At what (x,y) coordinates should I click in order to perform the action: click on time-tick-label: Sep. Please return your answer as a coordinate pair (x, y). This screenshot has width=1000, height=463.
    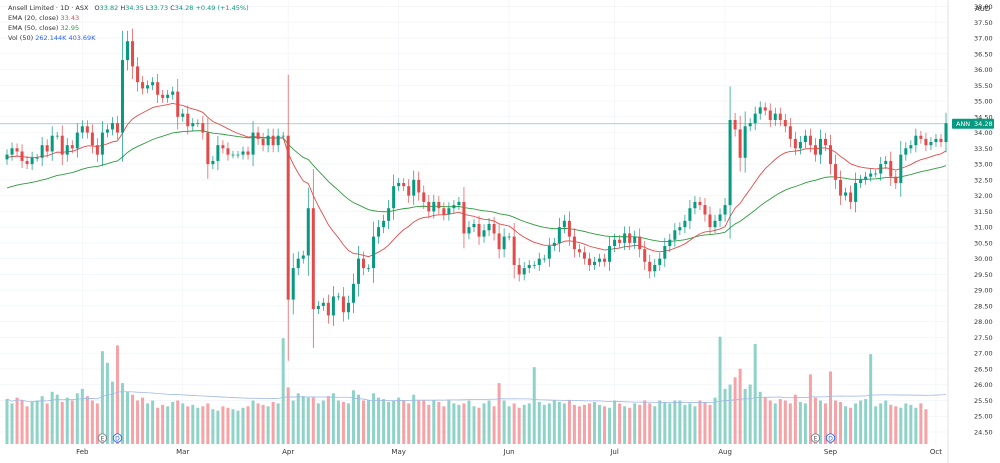
    Looking at the image, I should click on (831, 452).